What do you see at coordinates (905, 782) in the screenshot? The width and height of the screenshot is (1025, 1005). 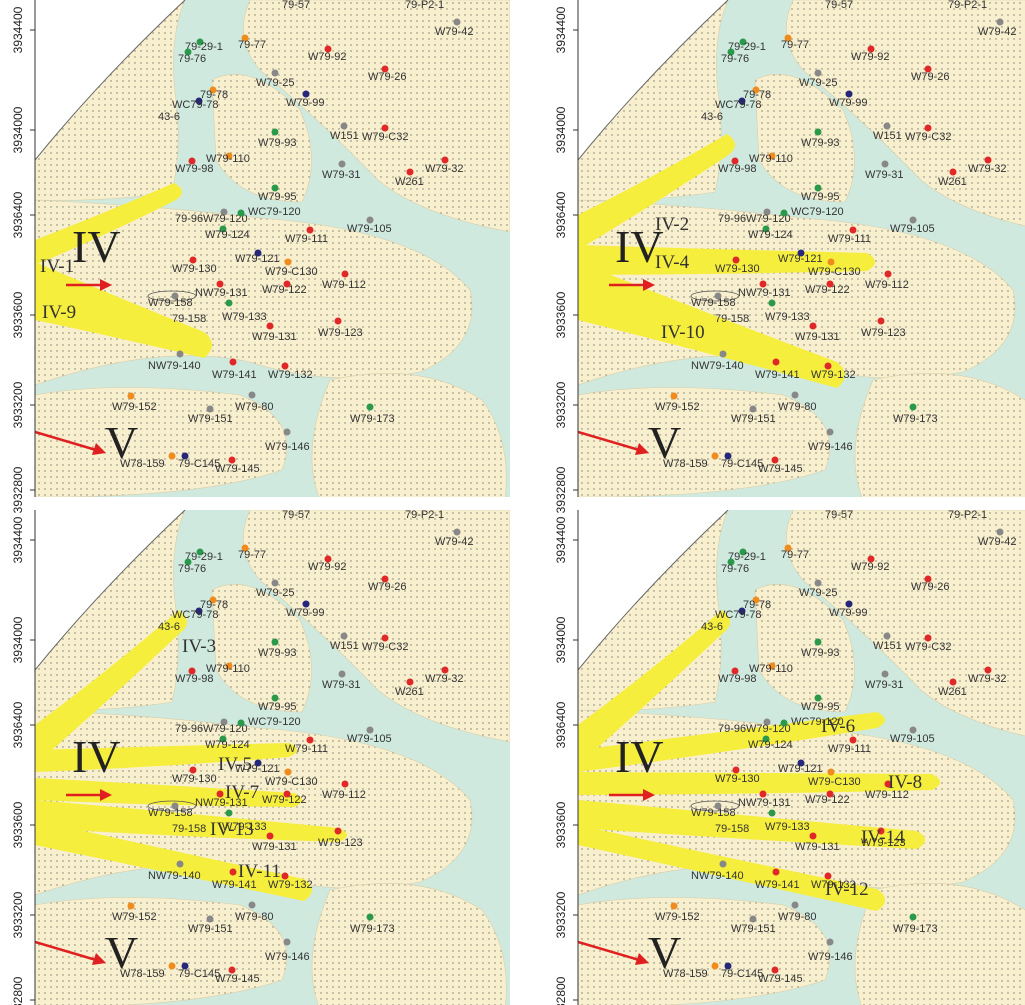 I see `fan-label: IV-8` at bounding box center [905, 782].